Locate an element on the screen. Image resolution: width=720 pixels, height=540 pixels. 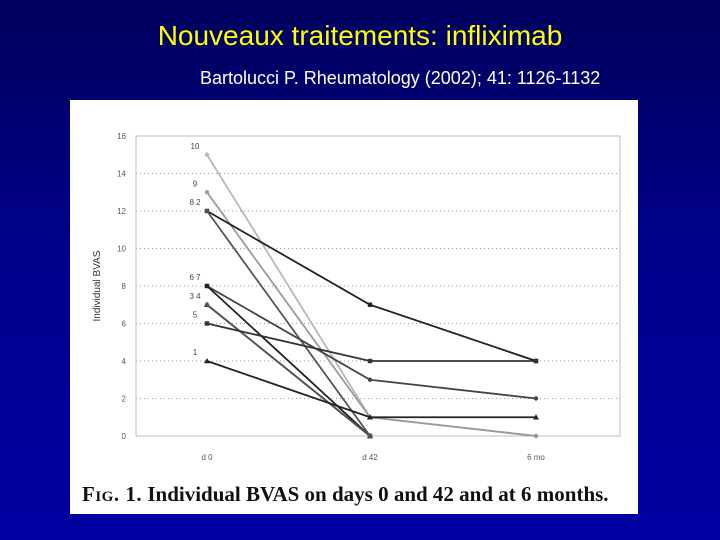
y-tick-label: 14 is located at coordinates (121, 174).